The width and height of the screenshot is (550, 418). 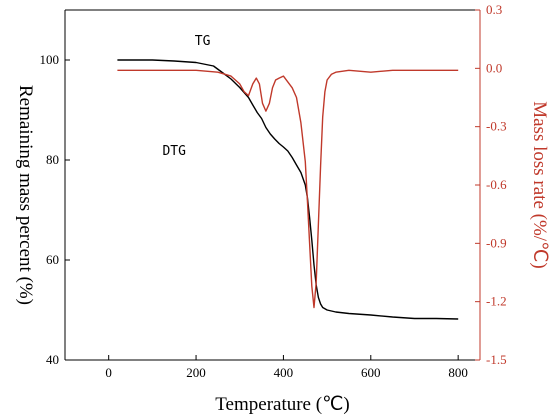 What do you see at coordinates (50, 59) in the screenshot?
I see `left-tick-label: 100` at bounding box center [50, 59].